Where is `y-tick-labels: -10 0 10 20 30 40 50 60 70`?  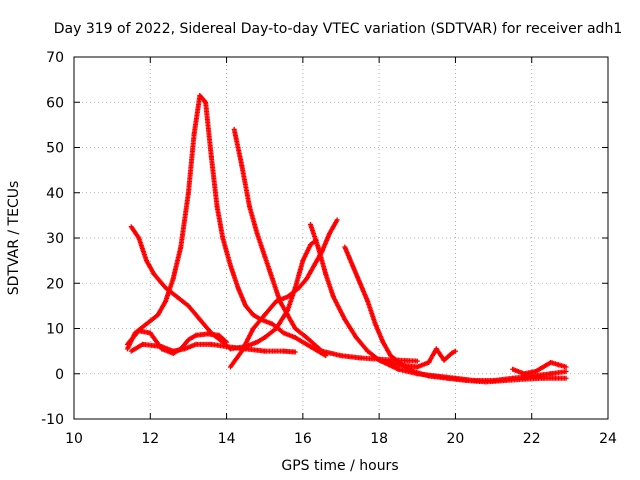 y-tick-labels: -10 0 10 20 30 40 50 60 70 is located at coordinates (52, 239).